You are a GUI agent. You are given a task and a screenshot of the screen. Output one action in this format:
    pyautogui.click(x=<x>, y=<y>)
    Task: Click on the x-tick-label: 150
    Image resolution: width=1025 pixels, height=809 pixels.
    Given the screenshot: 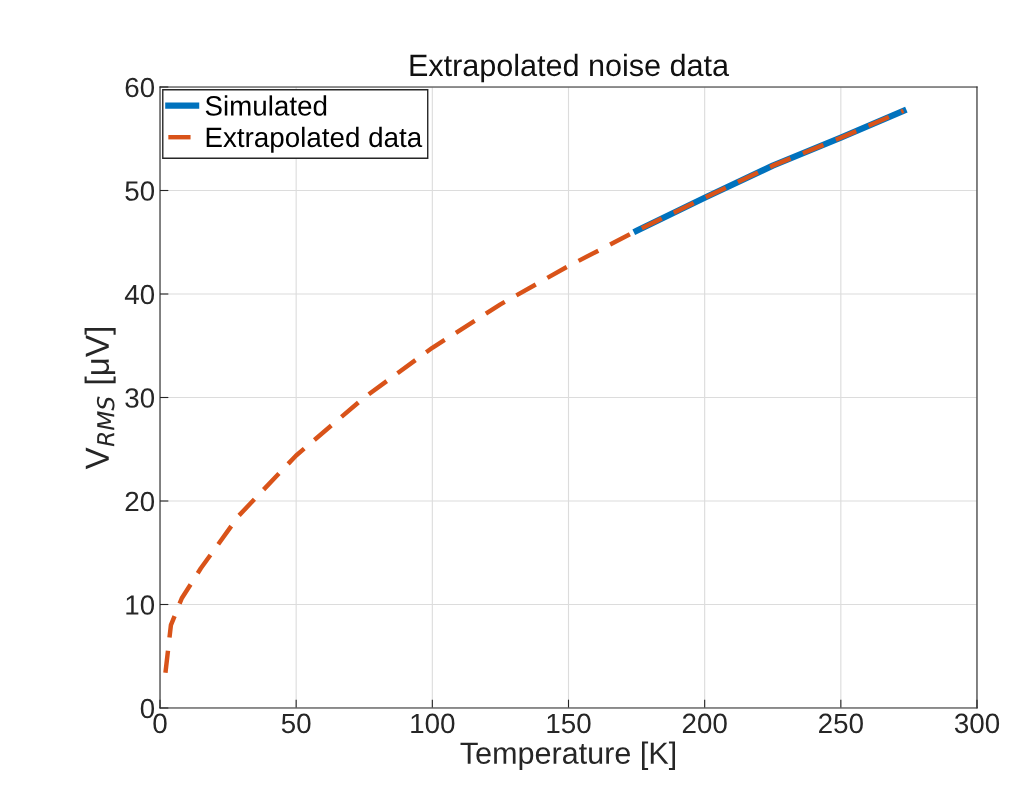 What is the action you would take?
    pyautogui.click(x=569, y=723)
    